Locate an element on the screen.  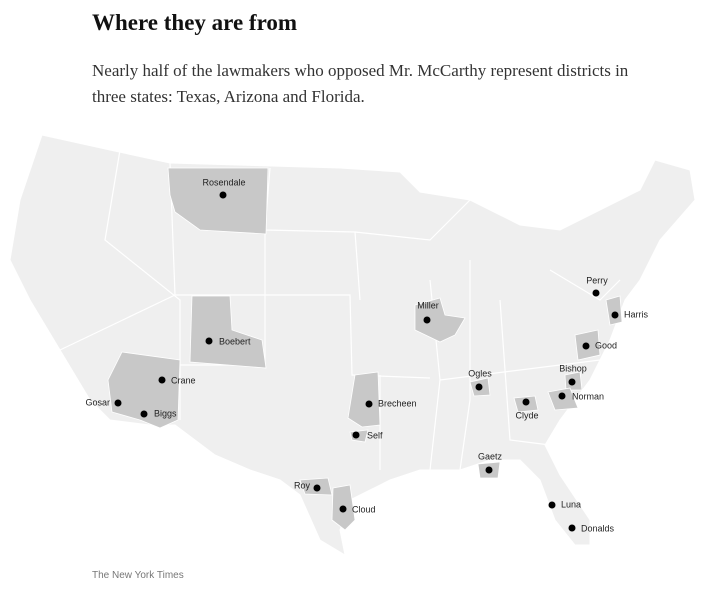
lawmaker-label: Perry is located at coordinates (597, 280).